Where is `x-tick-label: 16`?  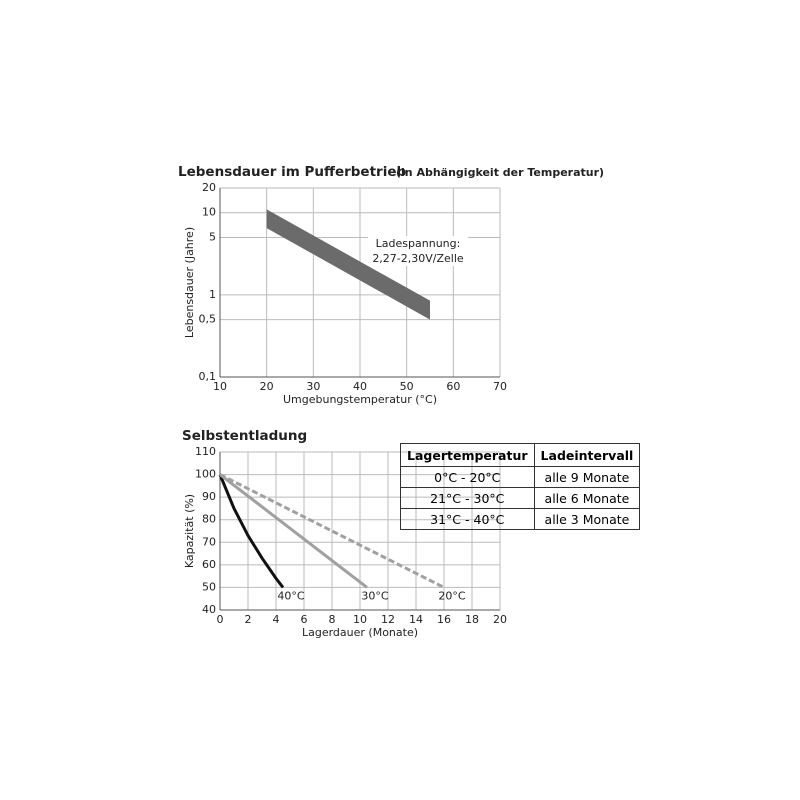
x-tick-label: 16 is located at coordinates (444, 619).